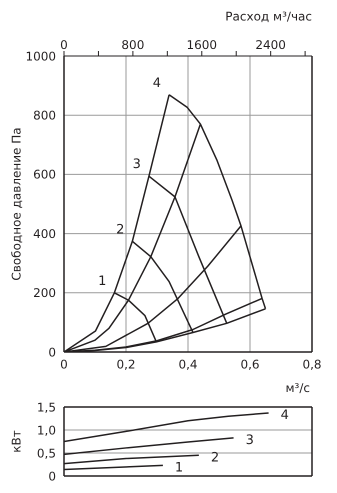 Image resolution: width=337 pixels, height=493 pixels. What do you see at coordinates (126, 365) in the screenshot?
I see `x-tick-label: 0,2` at bounding box center [126, 365].